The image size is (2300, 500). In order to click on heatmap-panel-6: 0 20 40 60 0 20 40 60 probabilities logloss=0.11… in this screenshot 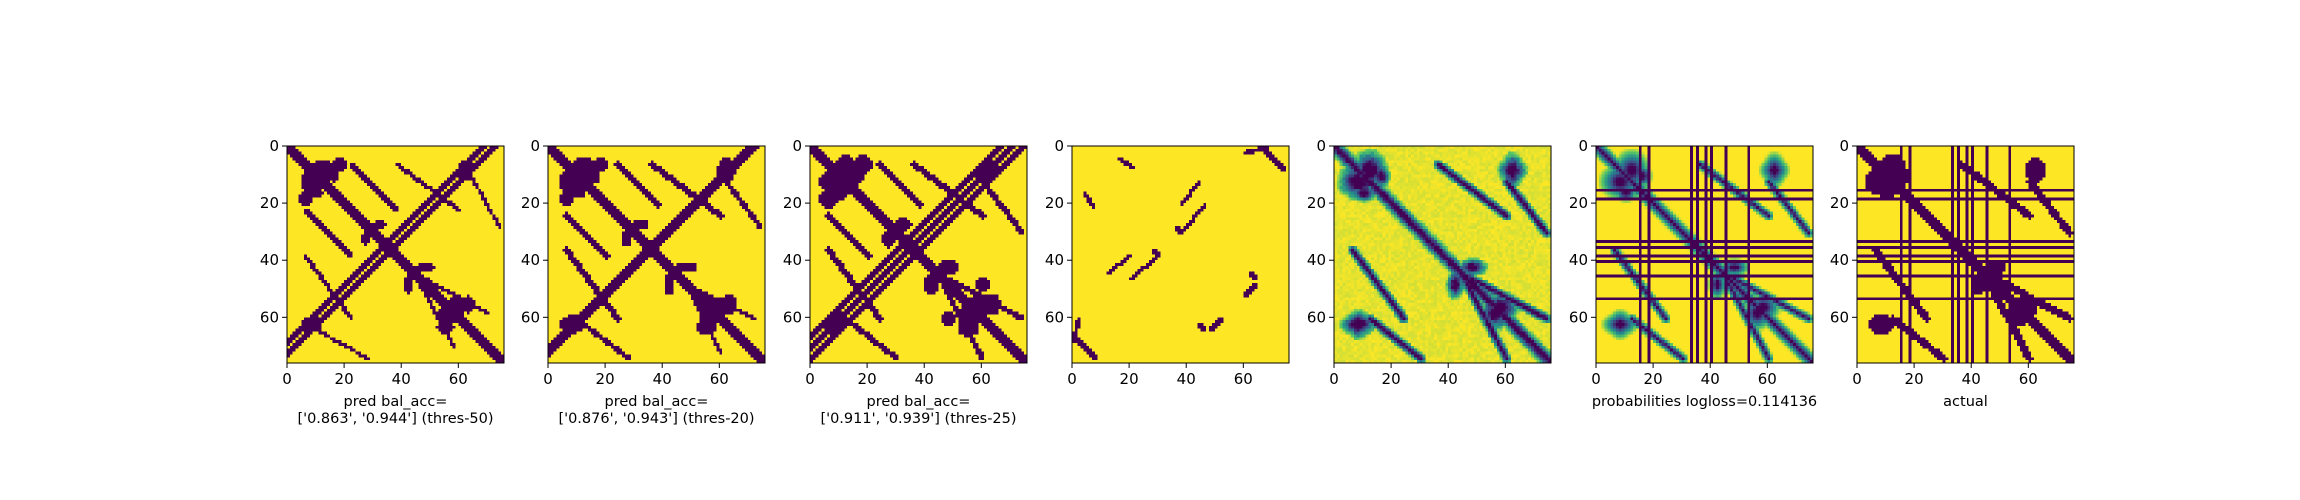, I will do `click(1693, 273)`.